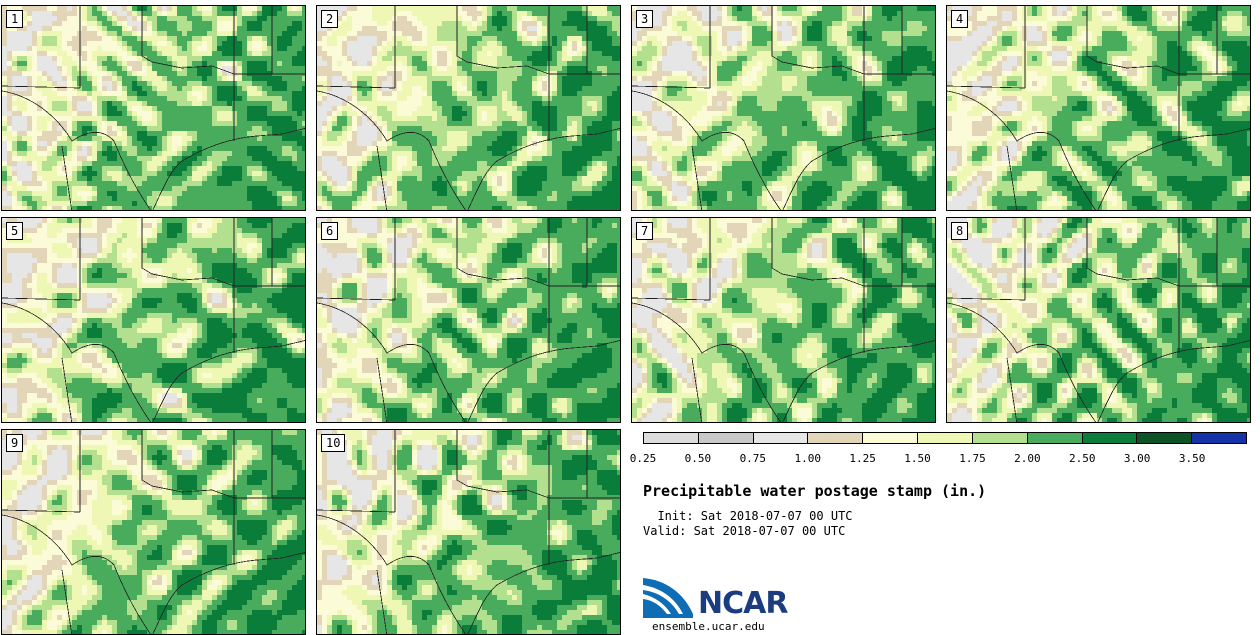  I want to click on colorbar-tick-label: 3.50, so click(1192, 458).